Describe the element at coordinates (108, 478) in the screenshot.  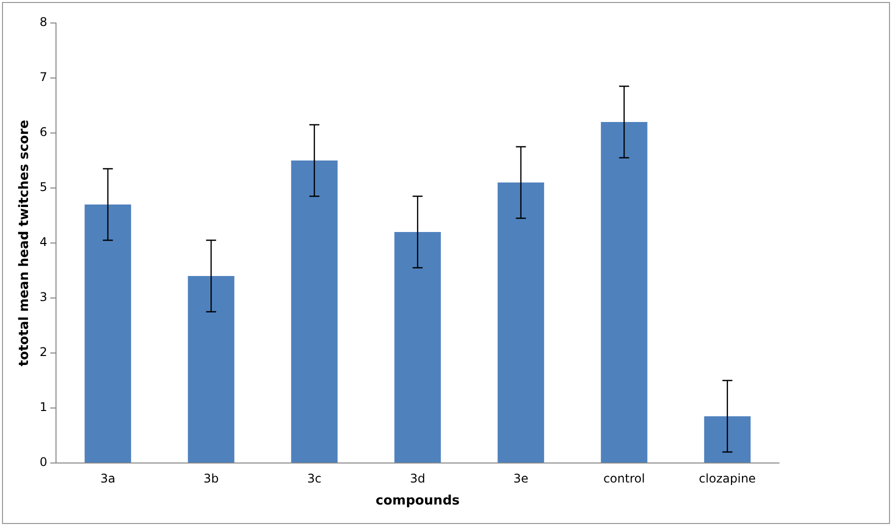
I see `x-tick-label: 3a` at that location.